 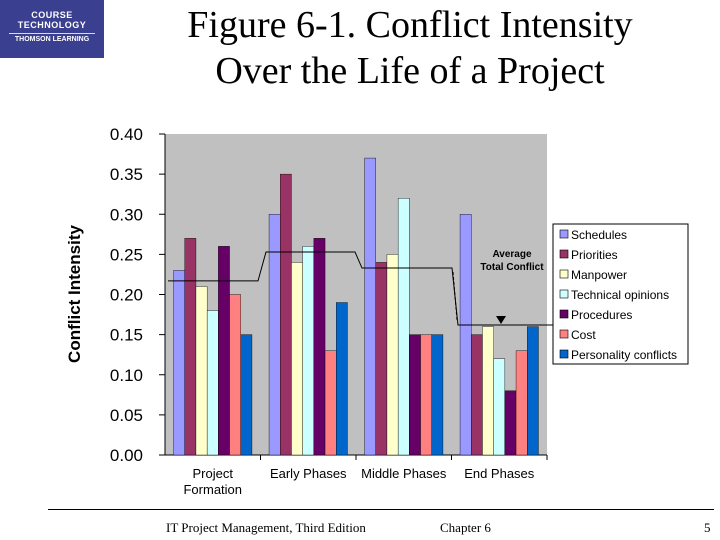 What do you see at coordinates (455, 296) in the screenshot?
I see `average-label-leader` at bounding box center [455, 296].